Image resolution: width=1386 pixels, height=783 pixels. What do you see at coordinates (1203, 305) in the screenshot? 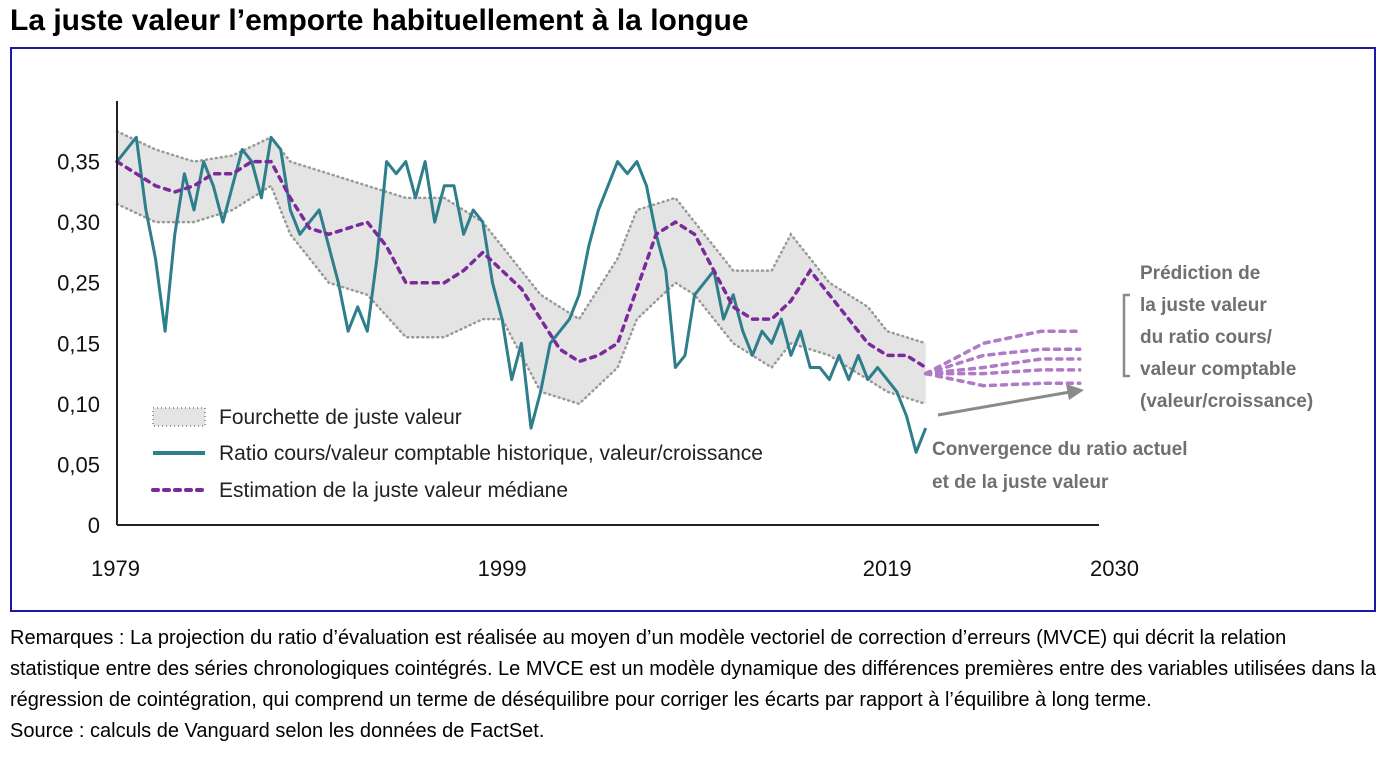
I see `forecast-label-line: la juste valeur` at bounding box center [1203, 305].